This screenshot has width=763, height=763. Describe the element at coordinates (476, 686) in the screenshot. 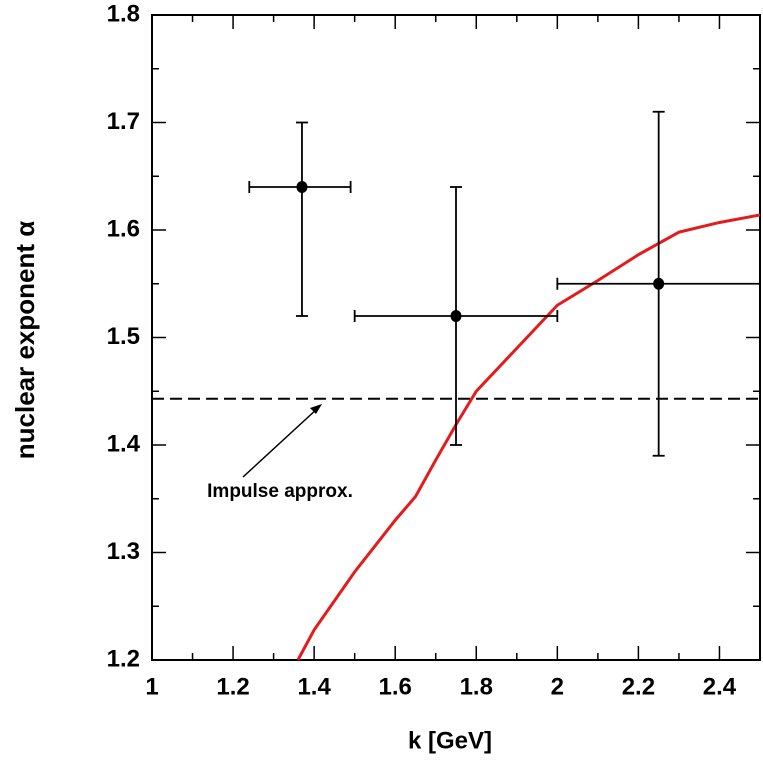

I see `x-tick-label: 1.8` at that location.